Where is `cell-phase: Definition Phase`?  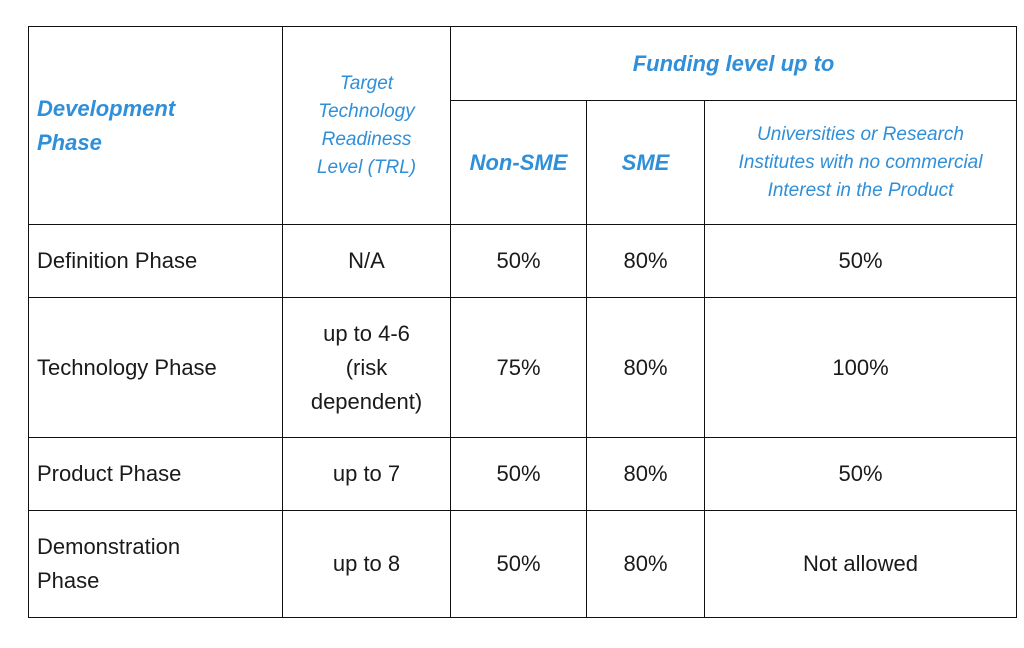 cell-phase: Definition Phase is located at coordinates (155, 261).